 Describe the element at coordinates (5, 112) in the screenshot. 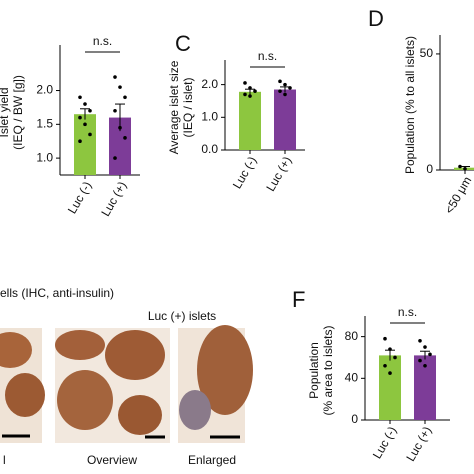

I see `y-axis-label: Islet yield` at that location.